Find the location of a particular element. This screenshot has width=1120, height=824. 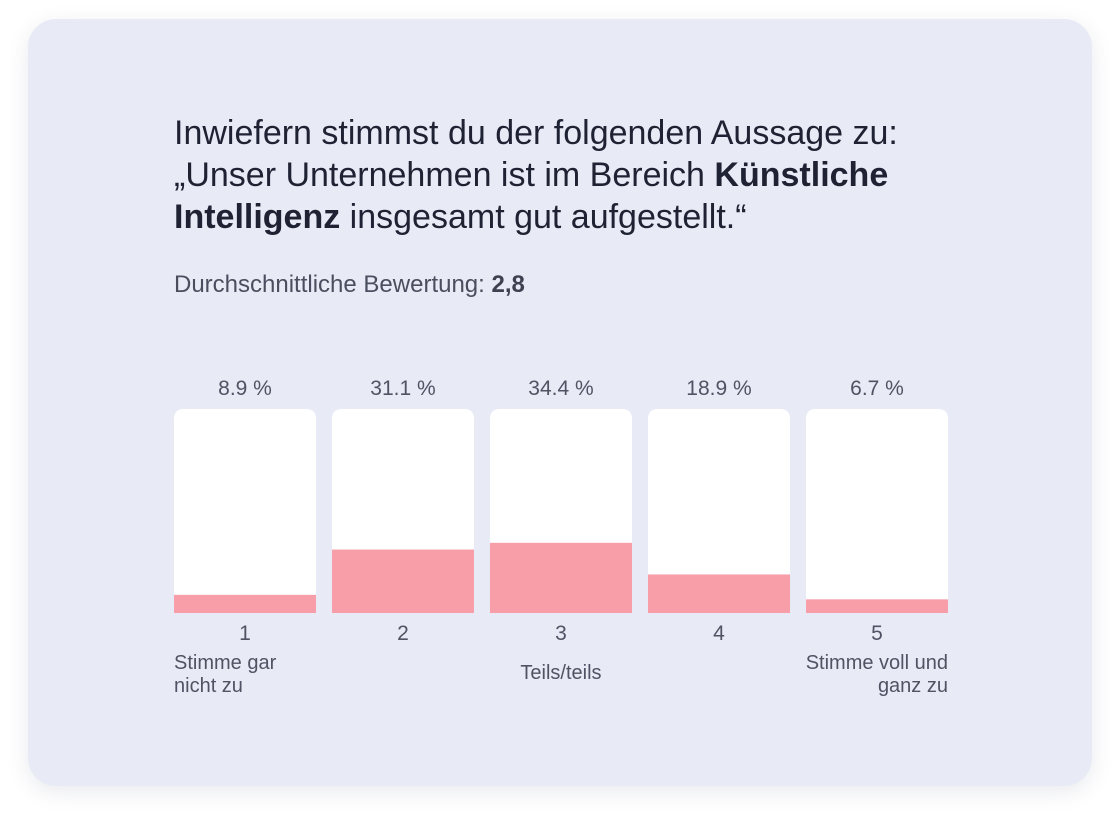

average-rating: Durchschnittliche Bewertung: 2,8 is located at coordinates (349, 285).